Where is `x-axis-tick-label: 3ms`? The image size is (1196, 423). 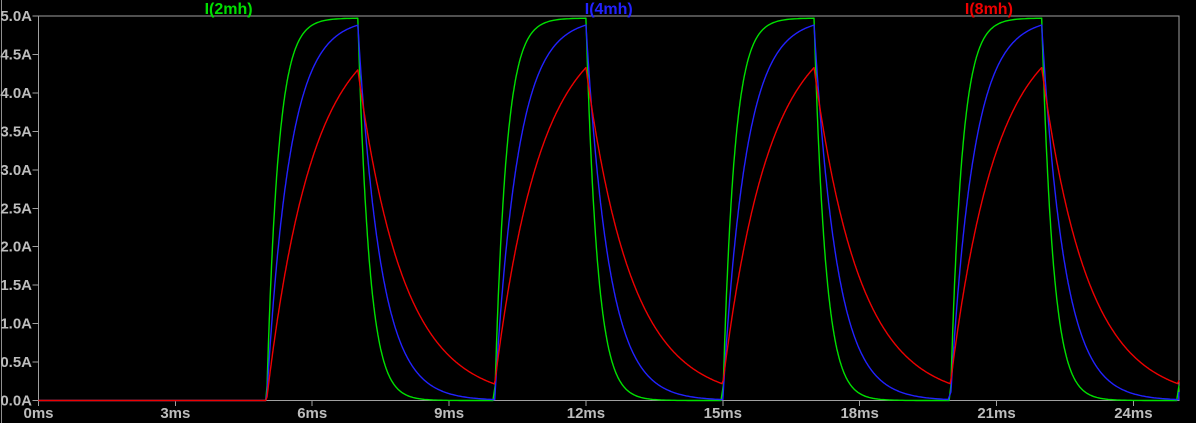 x-axis-tick-label: 3ms is located at coordinates (175, 413).